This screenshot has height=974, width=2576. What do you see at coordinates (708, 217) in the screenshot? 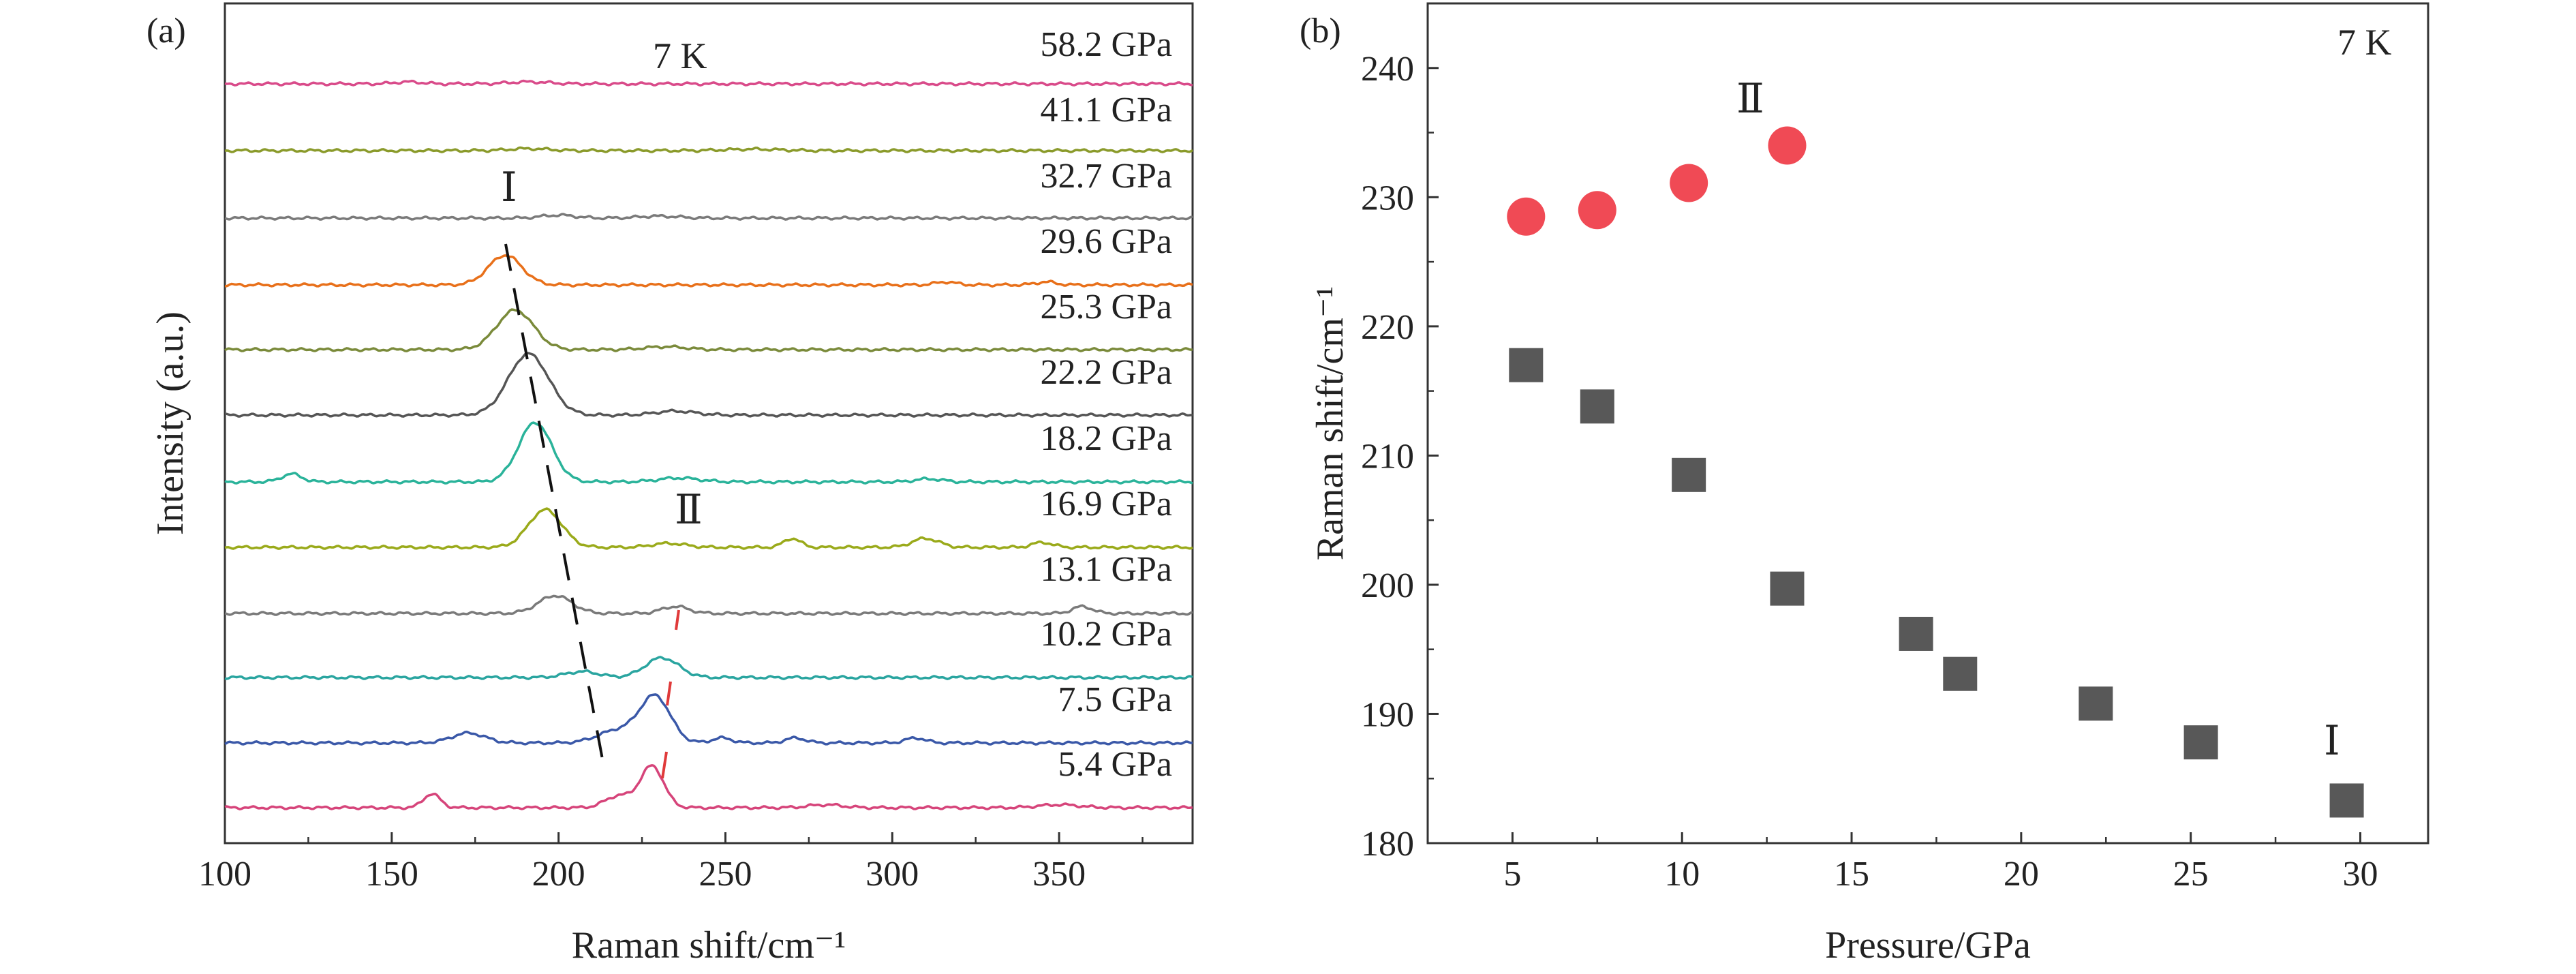
I see `spectrum-line-32-7-GPa` at bounding box center [708, 217].